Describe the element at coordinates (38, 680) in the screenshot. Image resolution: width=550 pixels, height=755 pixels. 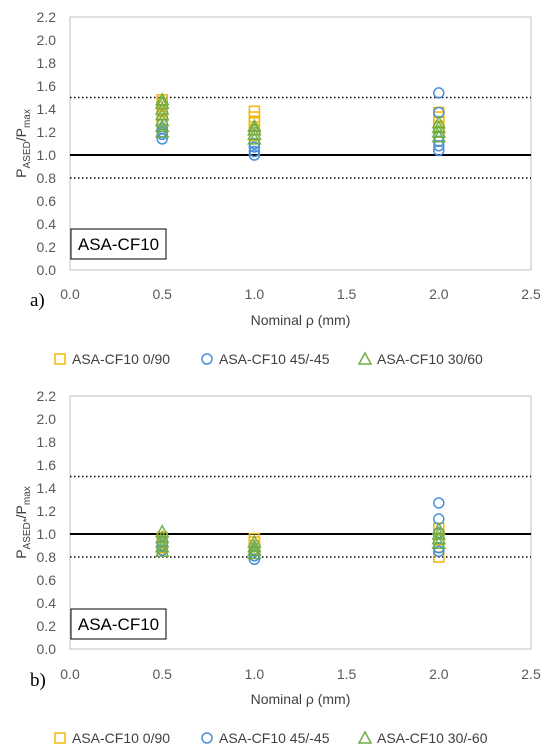
I see `panel-label: b)` at that location.